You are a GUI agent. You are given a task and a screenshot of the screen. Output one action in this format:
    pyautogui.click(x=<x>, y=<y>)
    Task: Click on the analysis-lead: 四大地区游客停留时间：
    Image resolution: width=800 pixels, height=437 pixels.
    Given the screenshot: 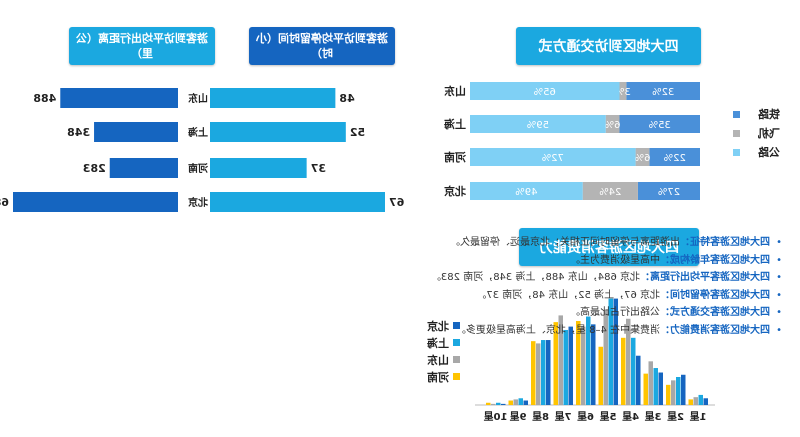 What is the action you would take?
    pyautogui.click(x=715, y=295)
    